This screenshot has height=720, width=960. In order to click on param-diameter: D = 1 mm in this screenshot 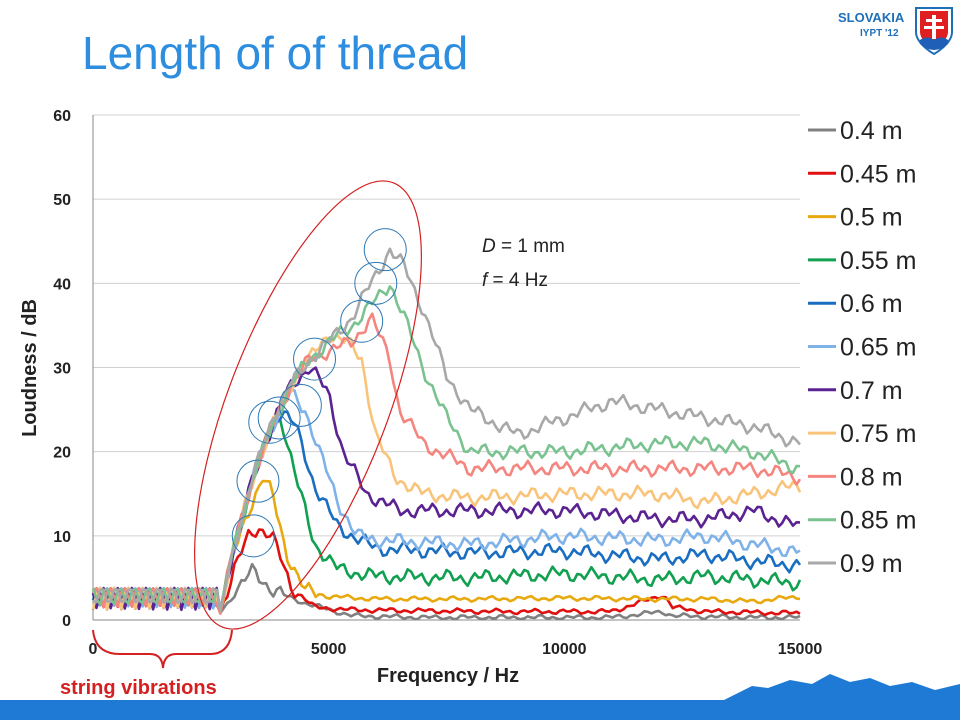, I will do `click(523, 246)`.